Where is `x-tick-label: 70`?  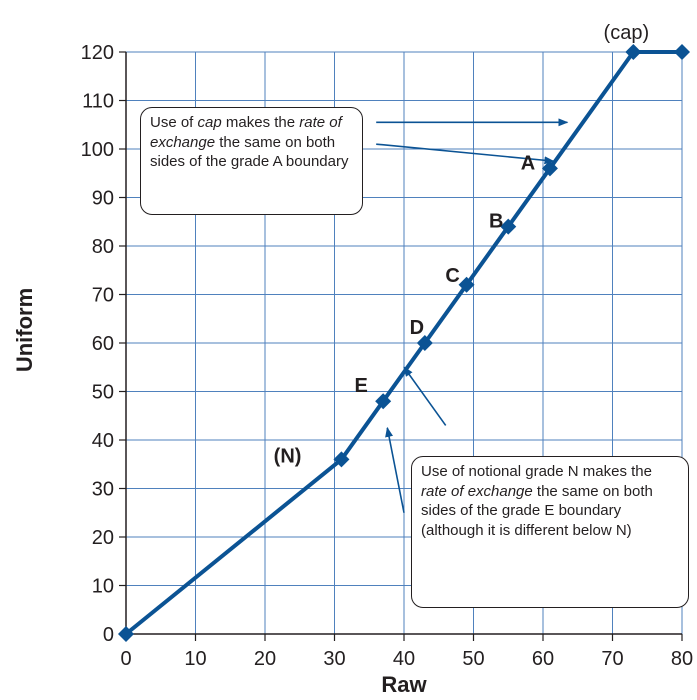
x-tick-label: 70 is located at coordinates (612, 659).